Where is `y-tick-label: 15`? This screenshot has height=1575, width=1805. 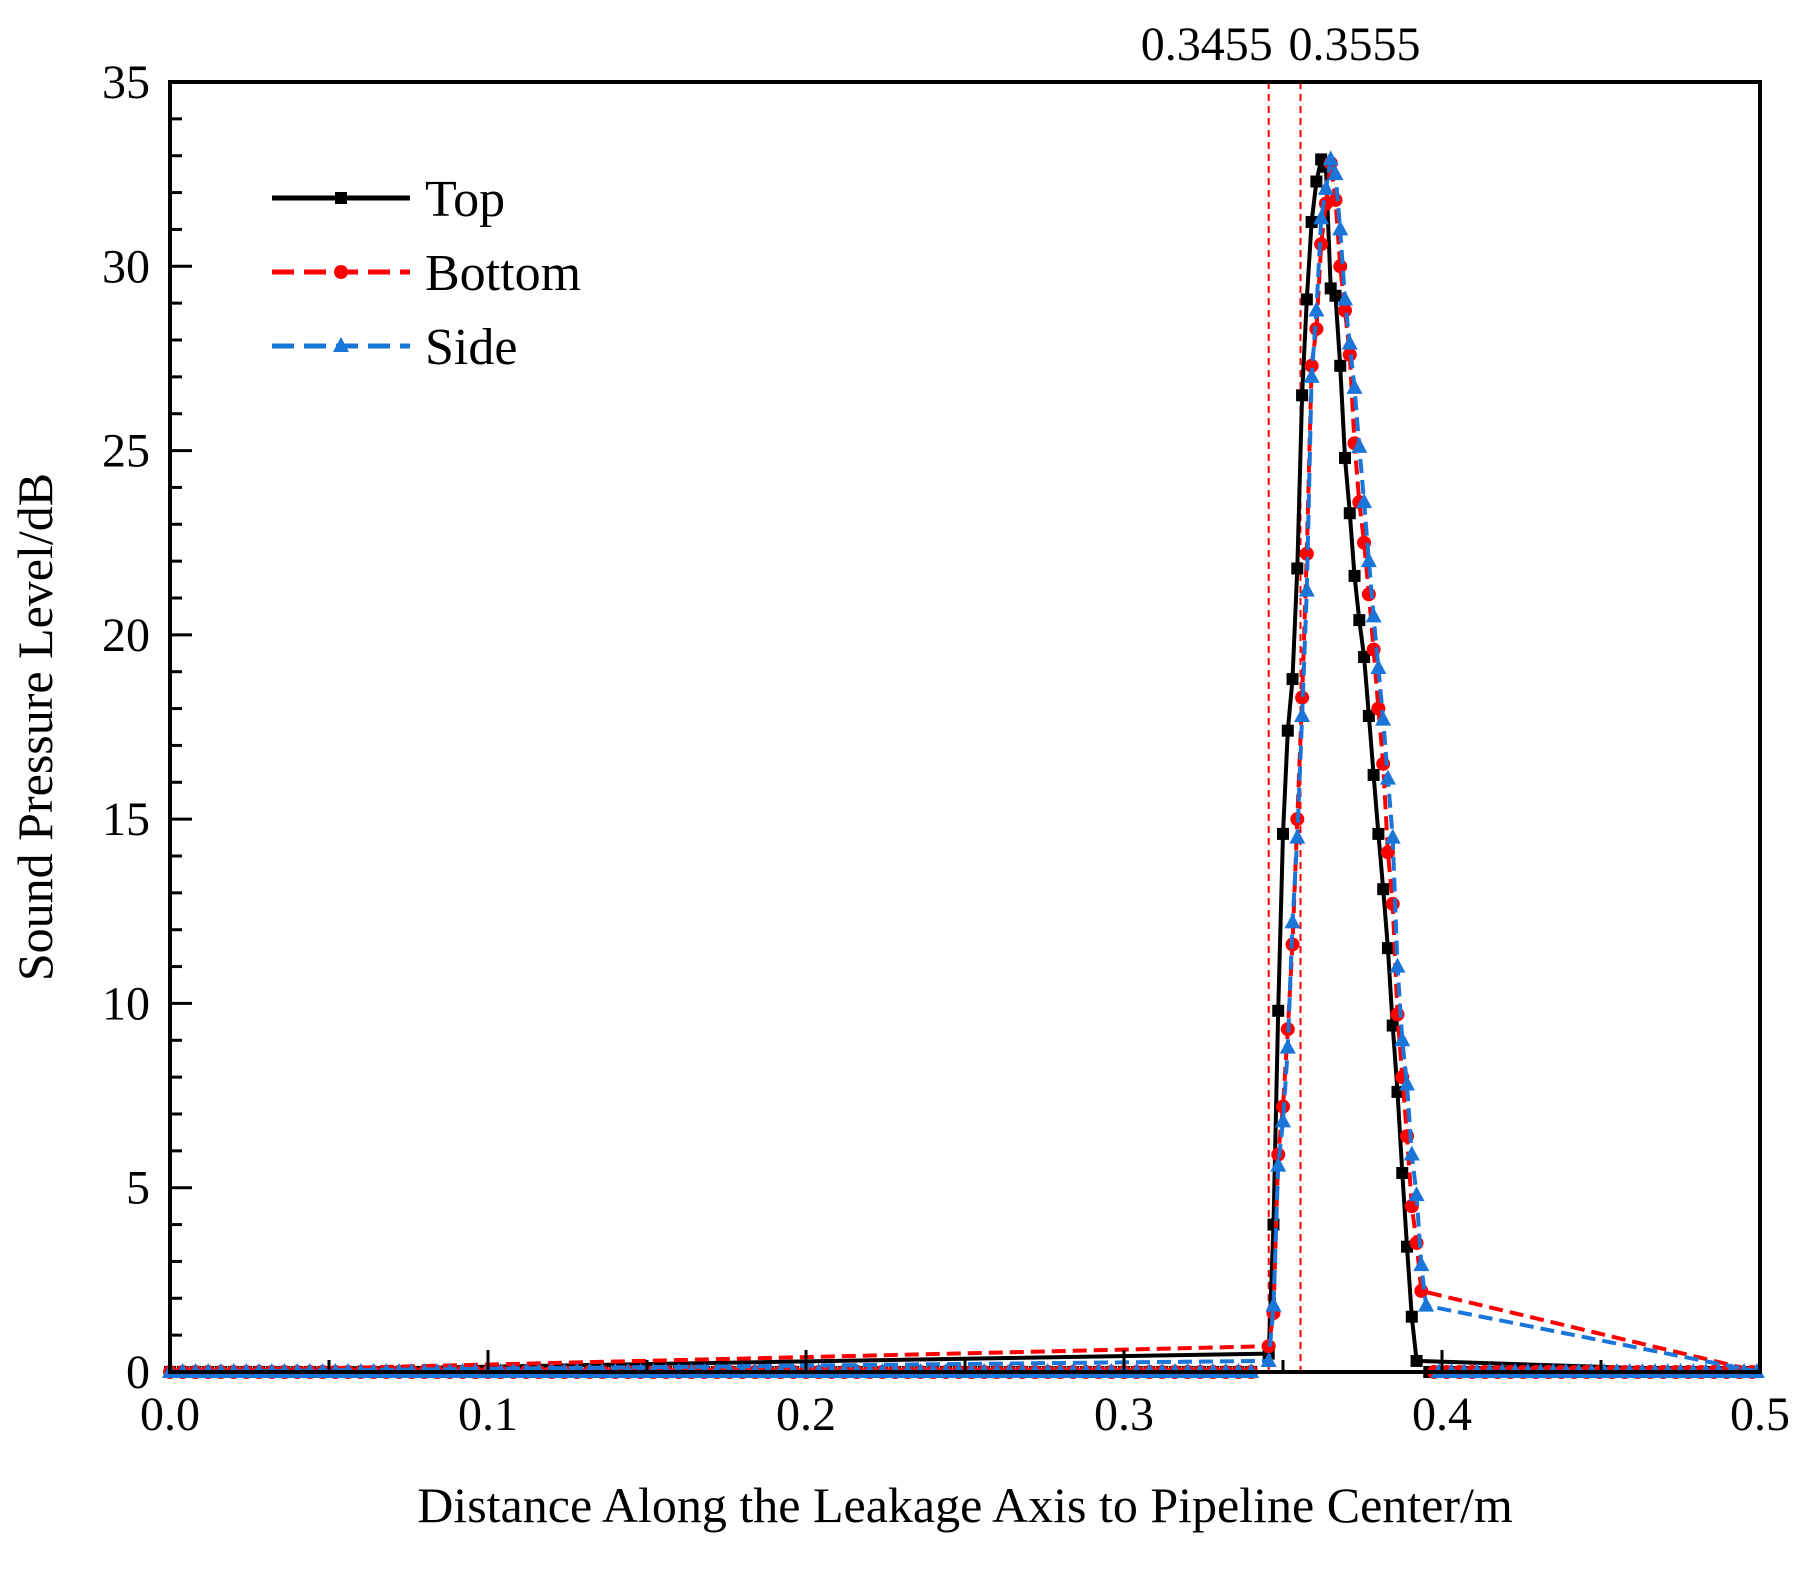
y-tick-label: 15 is located at coordinates (126, 819).